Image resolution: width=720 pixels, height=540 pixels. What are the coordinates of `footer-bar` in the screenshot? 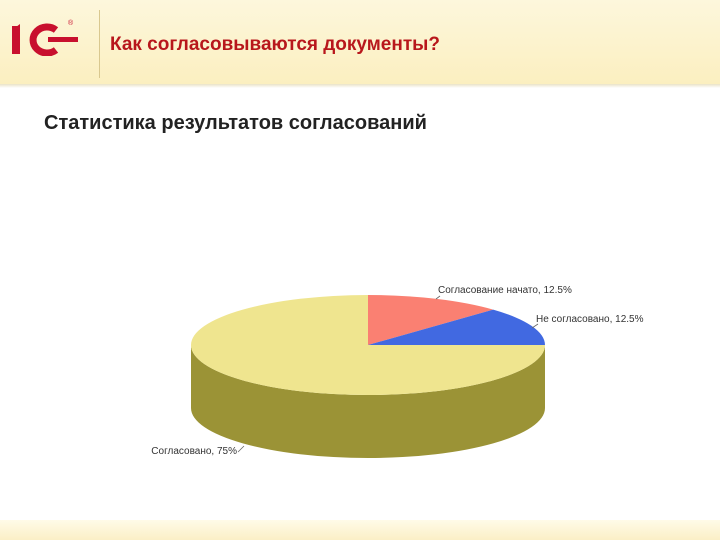 It's located at (360, 530).